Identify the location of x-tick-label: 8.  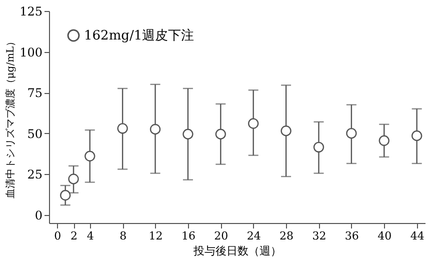
(123, 236).